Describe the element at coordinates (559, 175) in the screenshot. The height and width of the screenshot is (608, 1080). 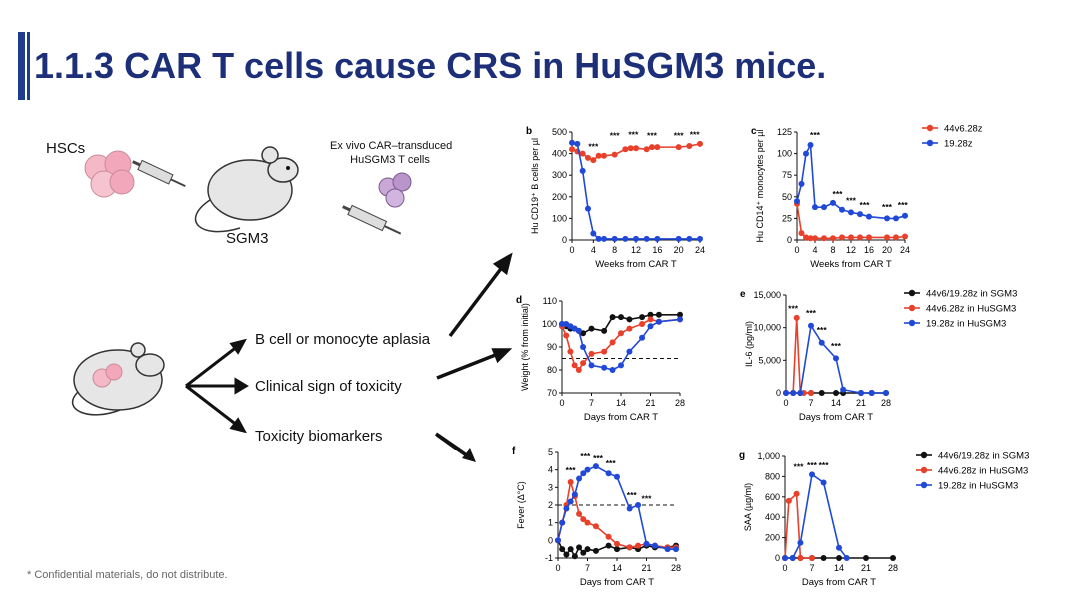
I see `y-tick-label: 300` at that location.